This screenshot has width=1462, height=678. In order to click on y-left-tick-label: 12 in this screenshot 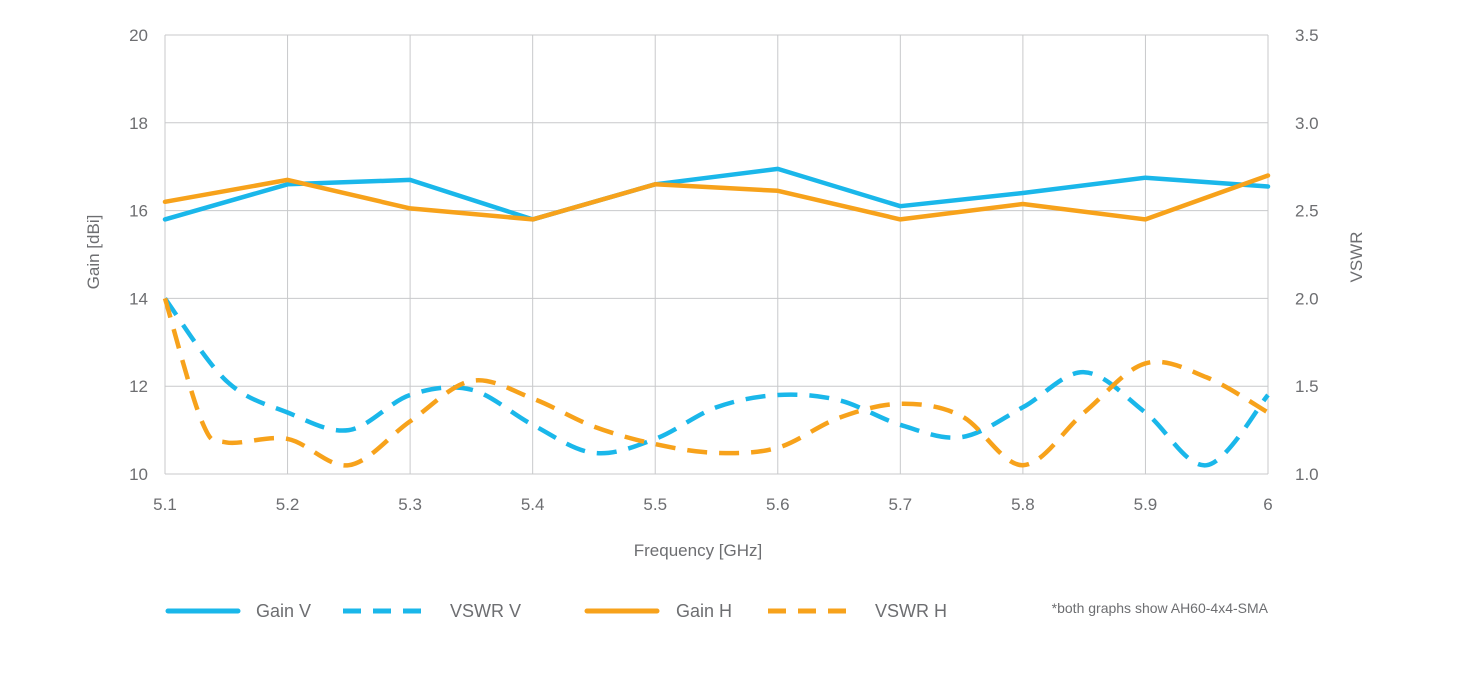, I will do `click(138, 386)`.